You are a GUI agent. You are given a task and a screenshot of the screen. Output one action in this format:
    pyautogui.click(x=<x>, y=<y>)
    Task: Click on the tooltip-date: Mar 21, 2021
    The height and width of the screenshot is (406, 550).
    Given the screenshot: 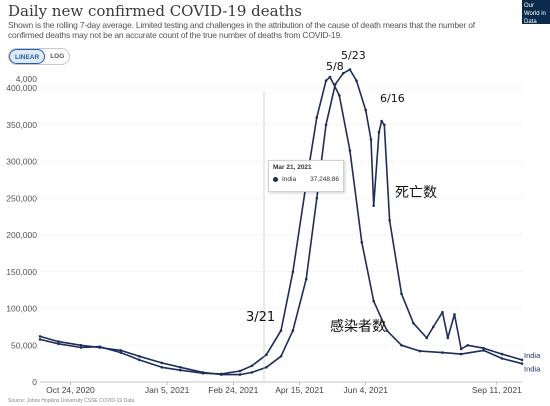 What is the action you would take?
    pyautogui.click(x=292, y=167)
    